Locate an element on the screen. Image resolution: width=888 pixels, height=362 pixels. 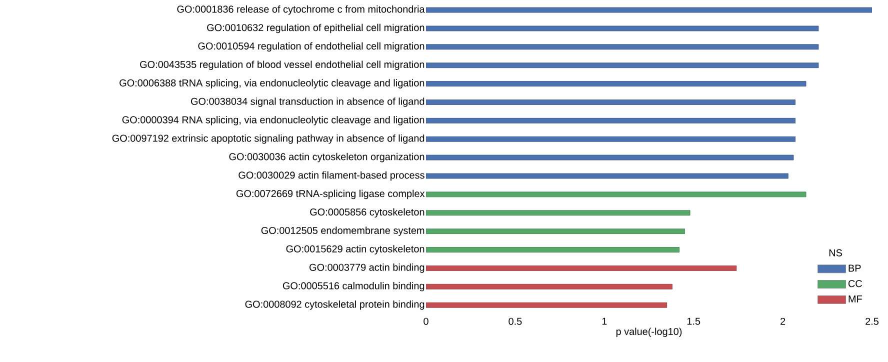
y-tick-label: GO:0038034 signal transduction in absence of ligand is located at coordinates (307, 102).